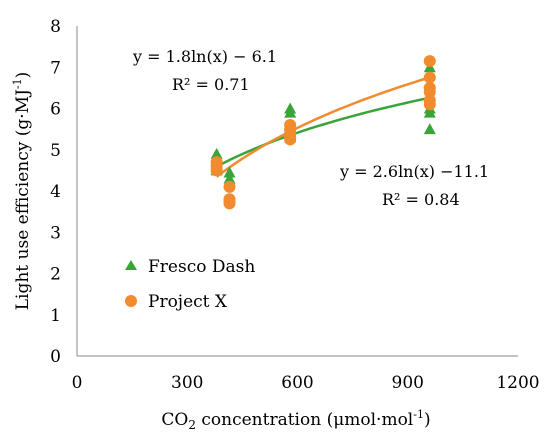 The width and height of the screenshot is (550, 439). What do you see at coordinates (131, 301) in the screenshot?
I see `legend-marker-project-x` at bounding box center [131, 301].